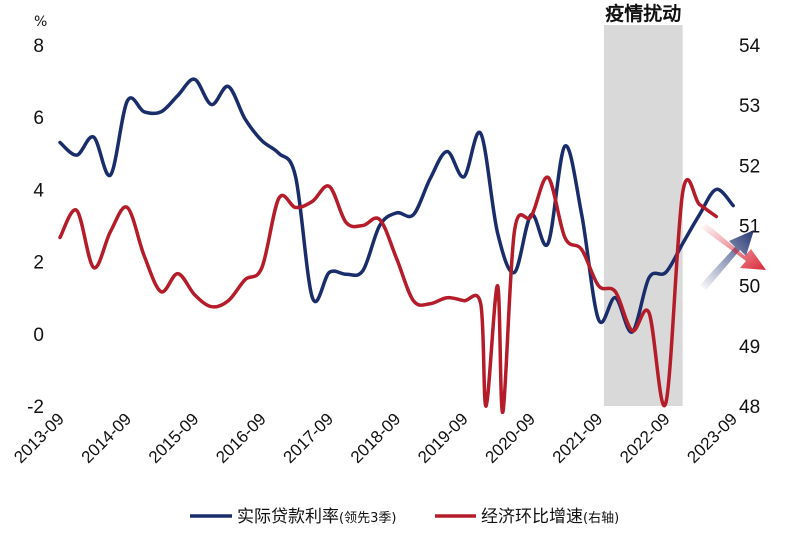  I want to click on trend-arrows, so click(733, 256).